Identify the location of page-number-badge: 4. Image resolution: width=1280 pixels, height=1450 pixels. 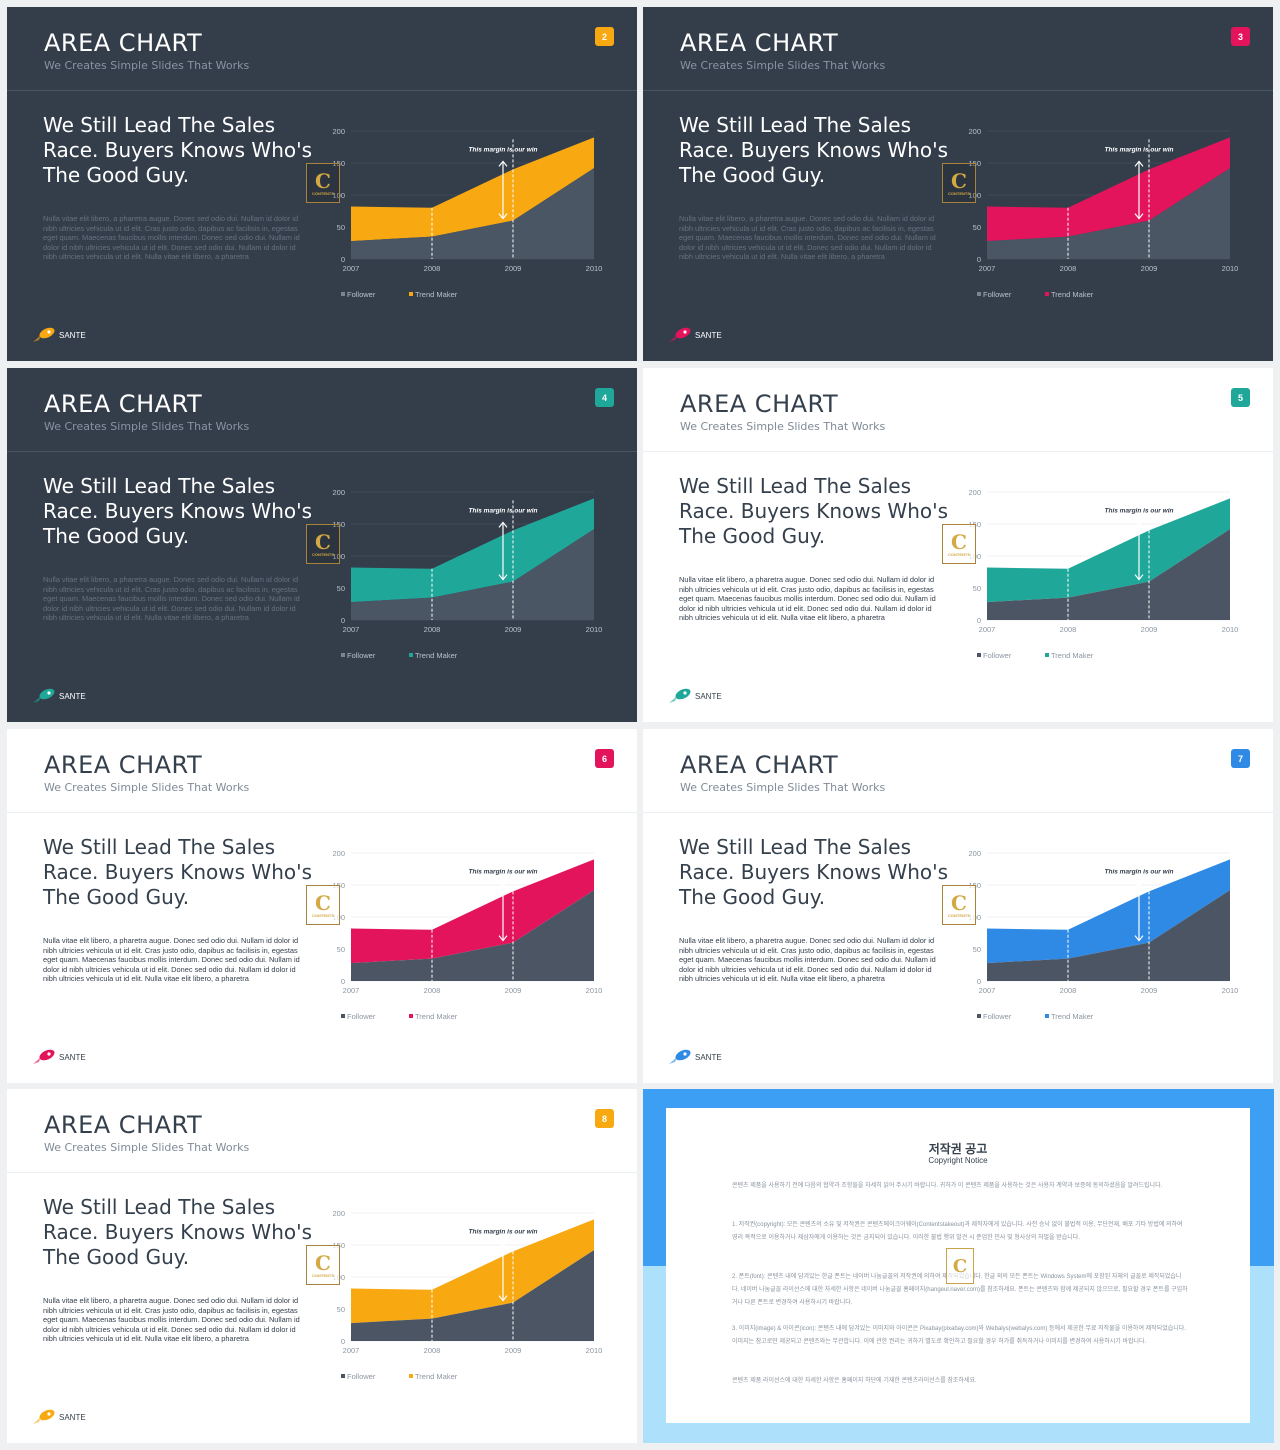
(604, 397).